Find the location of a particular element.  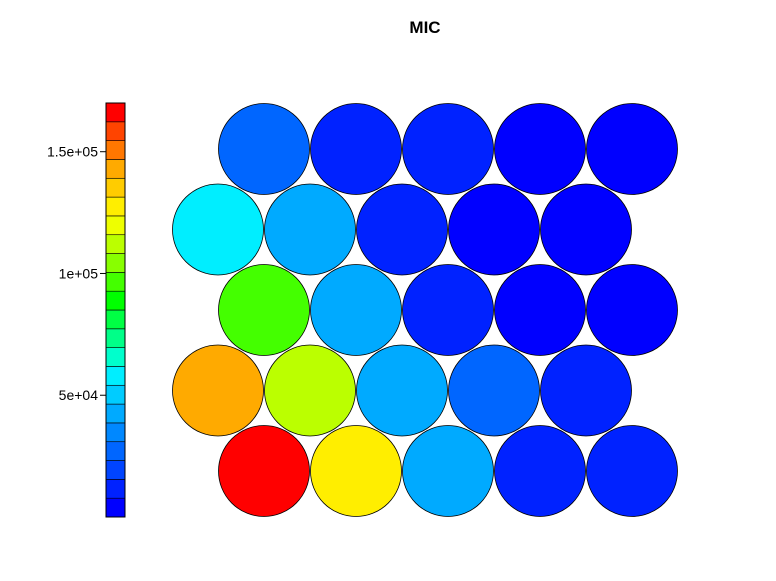

colorbar-tick-label: 5e+04 is located at coordinates (79, 395).